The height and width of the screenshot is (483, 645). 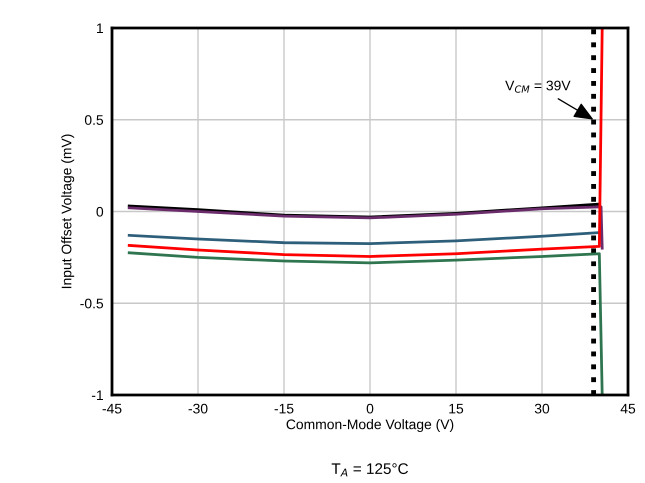 I want to click on y-tick-label: 0.5, so click(x=94, y=120).